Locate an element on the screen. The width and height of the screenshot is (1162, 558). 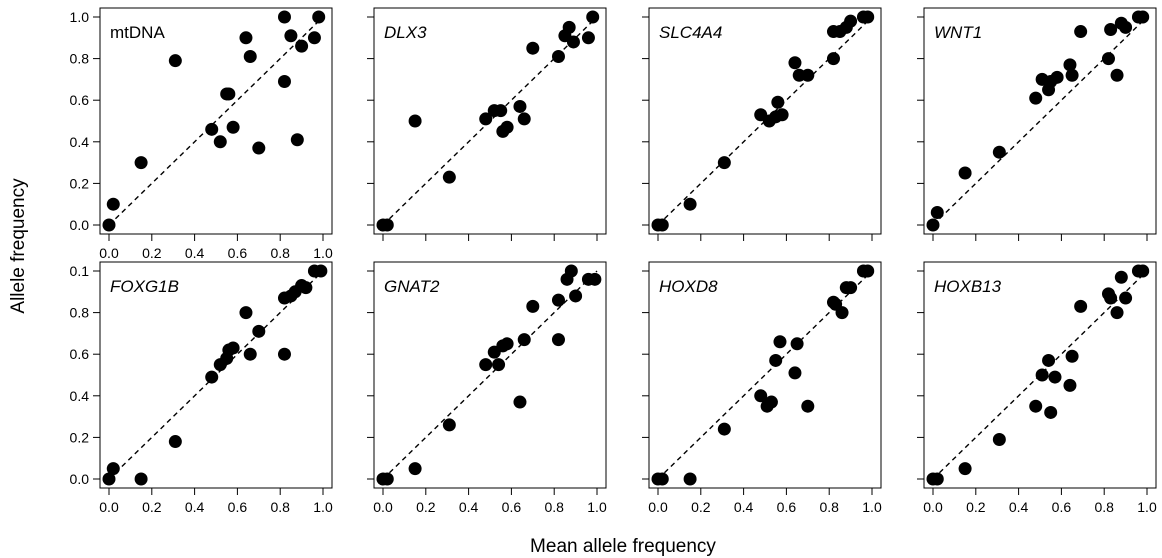
scatter-panel: SLC4A4 is located at coordinates (762, 124).